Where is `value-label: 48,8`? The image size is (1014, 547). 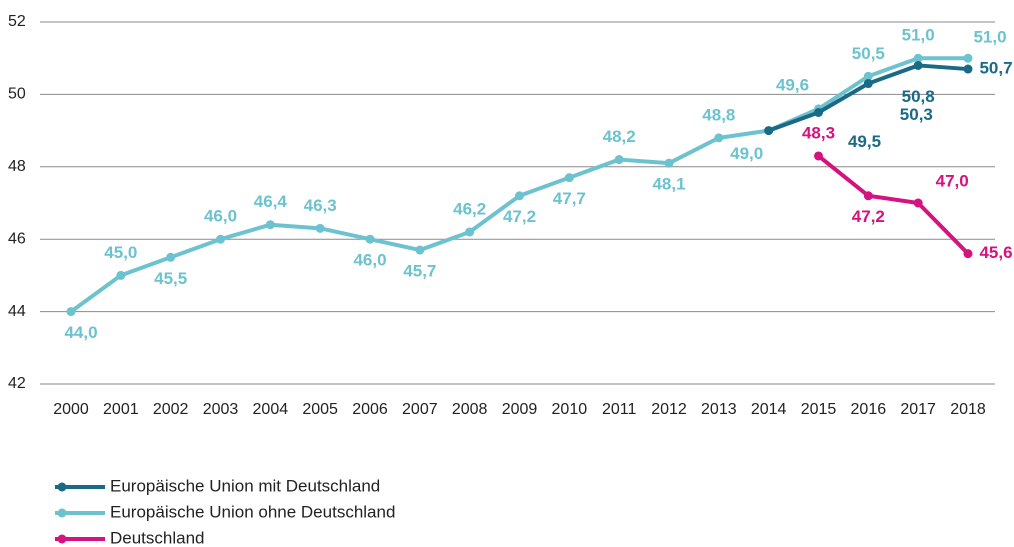 value-label: 48,8 is located at coordinates (718, 114).